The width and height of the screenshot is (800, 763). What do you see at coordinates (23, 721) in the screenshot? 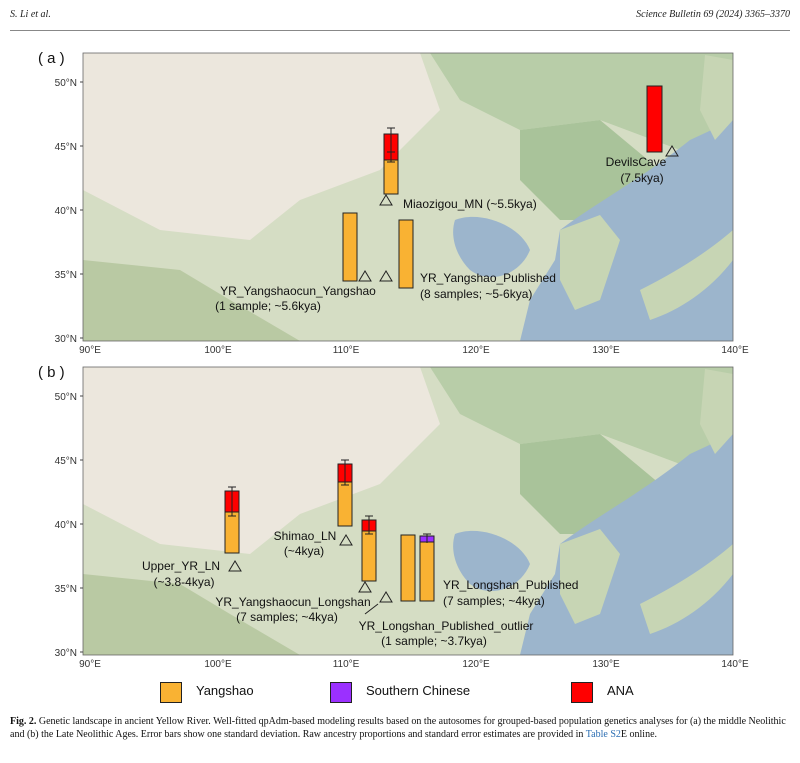
I see `caption-fig-number: Fig. 2.` at bounding box center [23, 721].